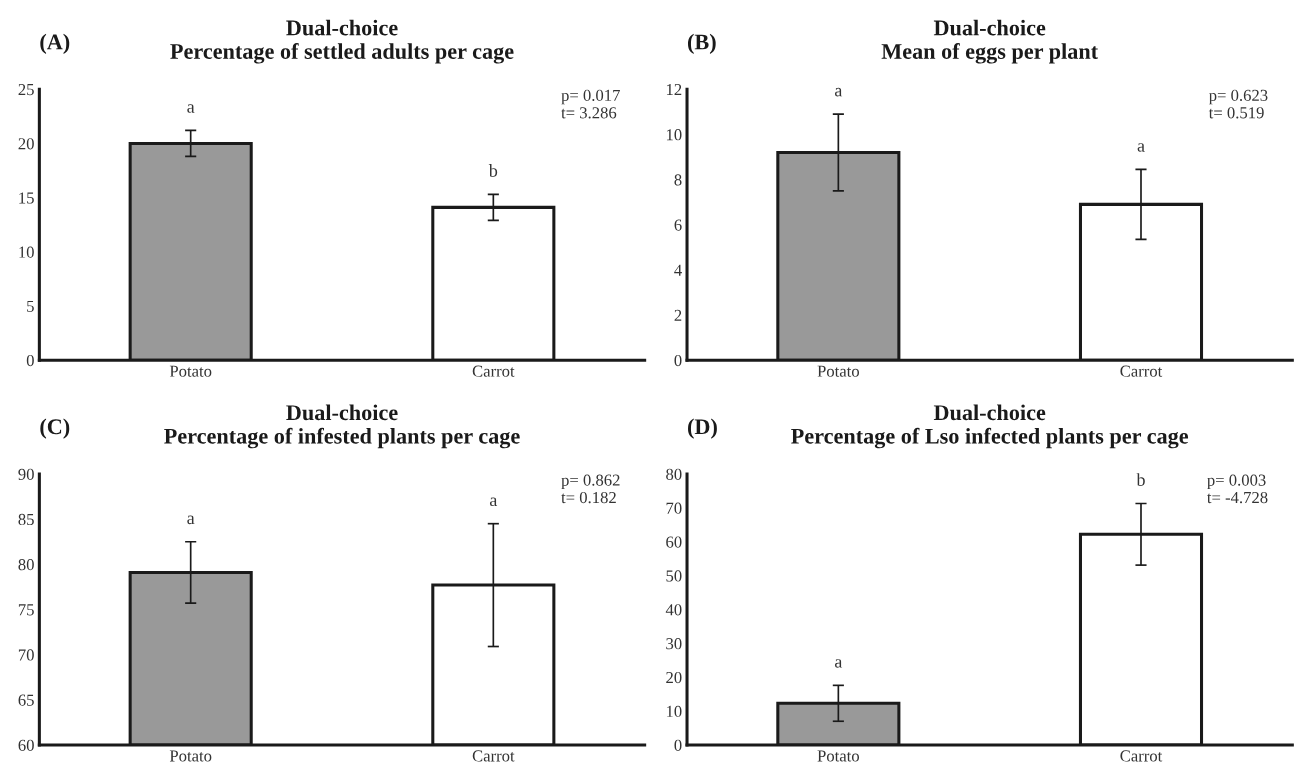  Describe the element at coordinates (26, 198) in the screenshot. I see `y-tick-label: 15` at that location.